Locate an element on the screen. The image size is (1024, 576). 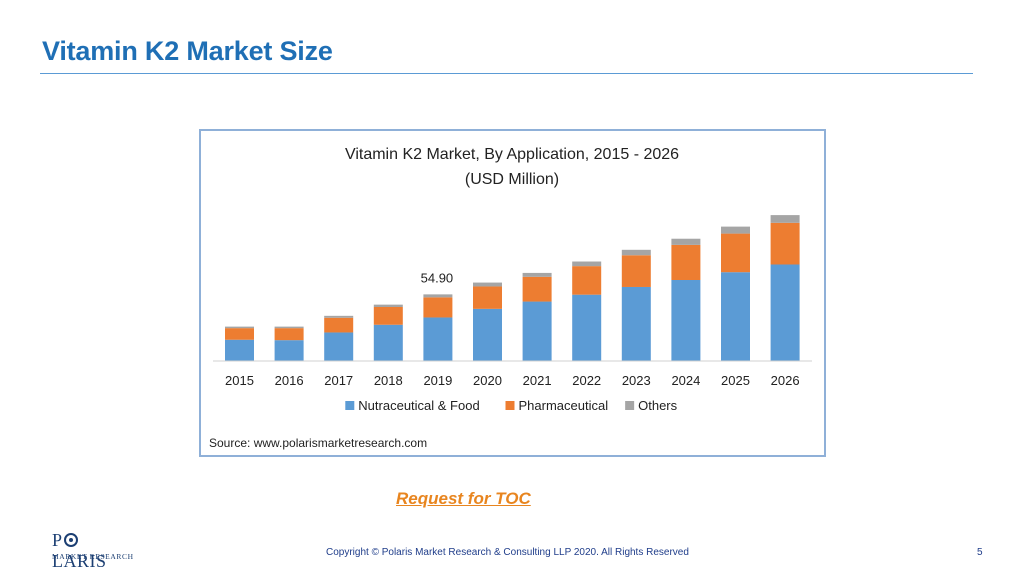
bar-2020-nutraceutical-food is located at coordinates (487, 334).